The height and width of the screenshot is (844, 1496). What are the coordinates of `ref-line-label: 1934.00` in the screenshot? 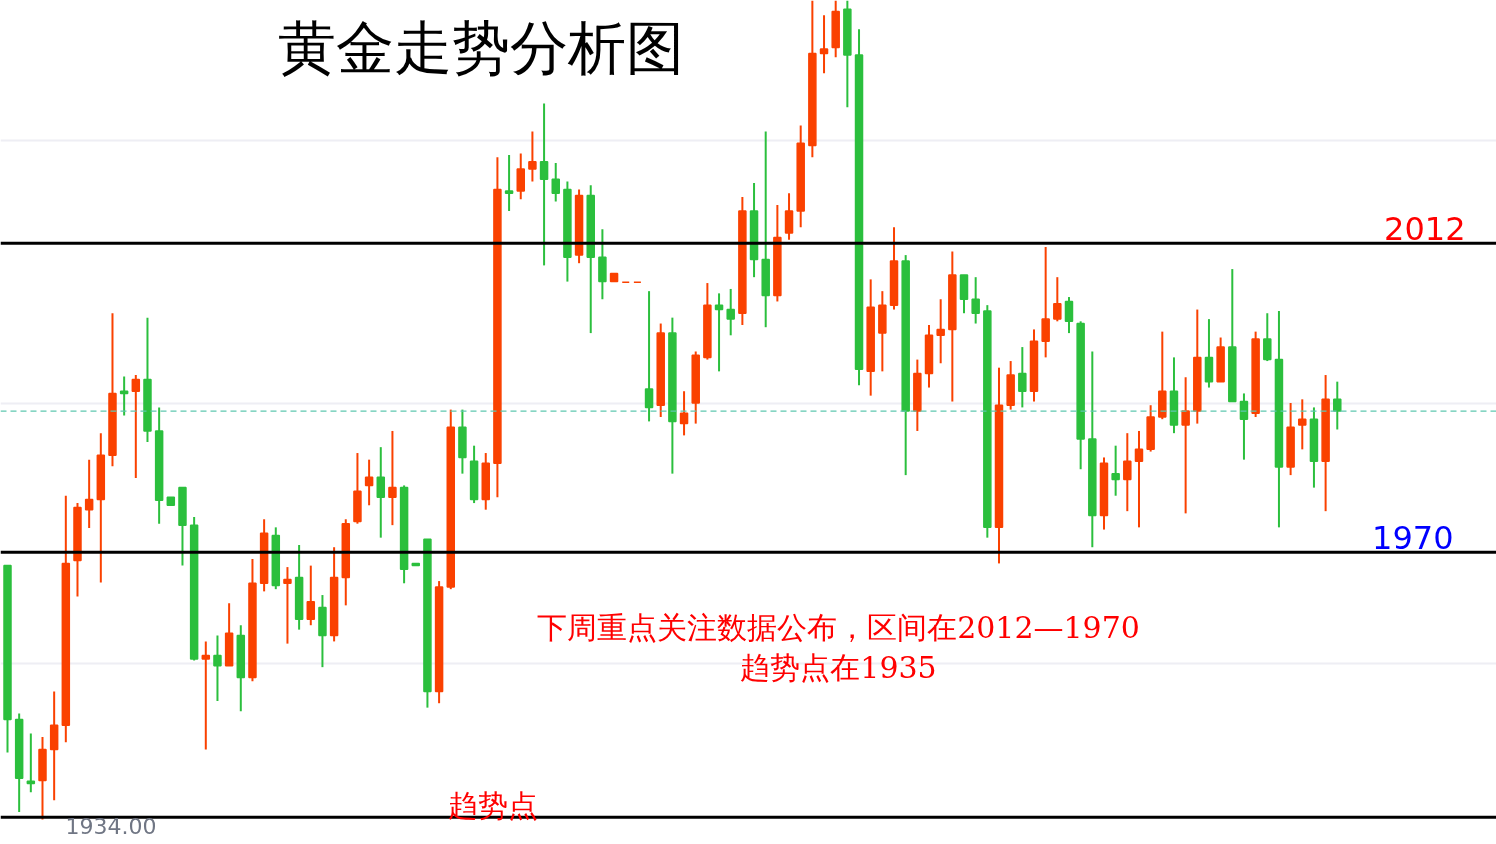 It's located at (111, 827).